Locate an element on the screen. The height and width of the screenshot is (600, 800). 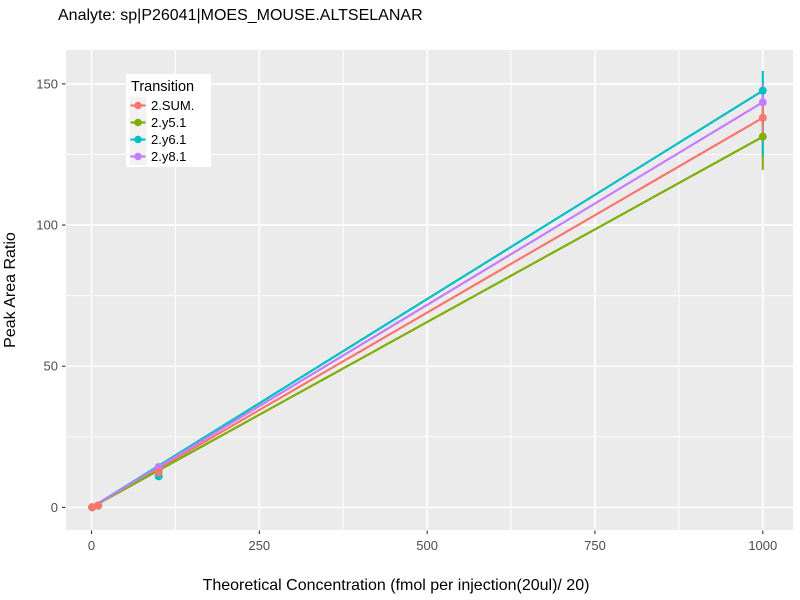
data-point-2.y5.1 is located at coordinates (762, 136).